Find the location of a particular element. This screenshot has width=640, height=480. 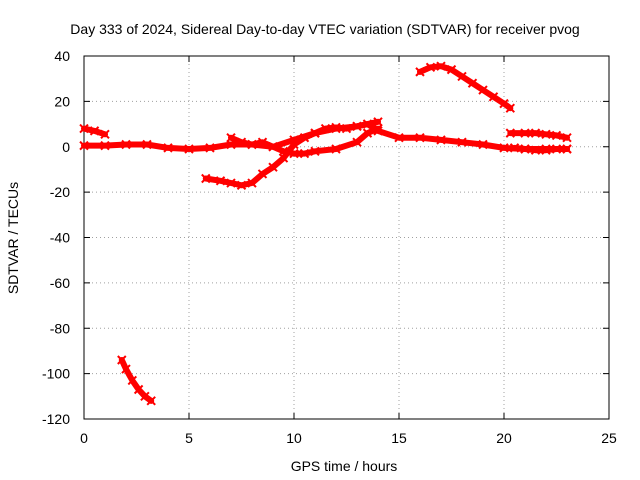

series-trace-g is located at coordinates (540, 149).